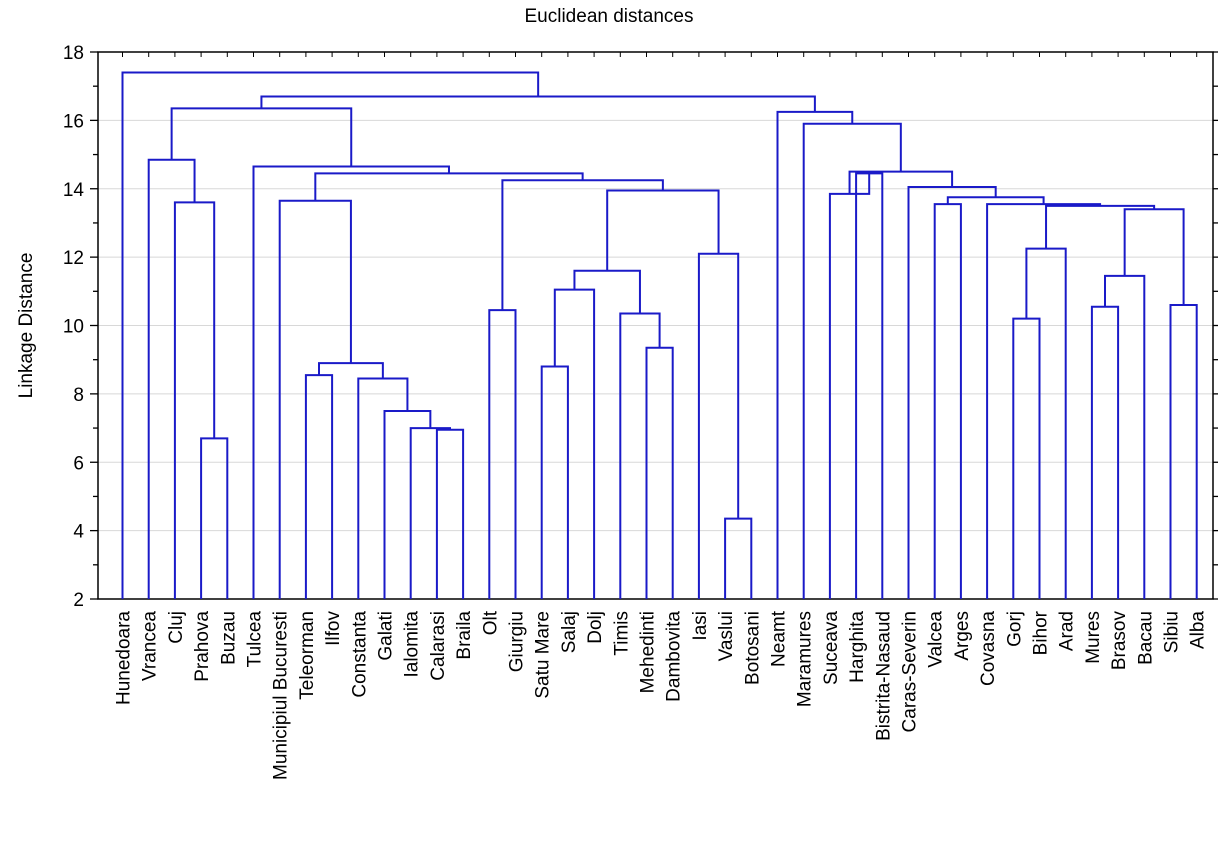  I want to click on leaf-label: Bacau, so click(1145, 638).